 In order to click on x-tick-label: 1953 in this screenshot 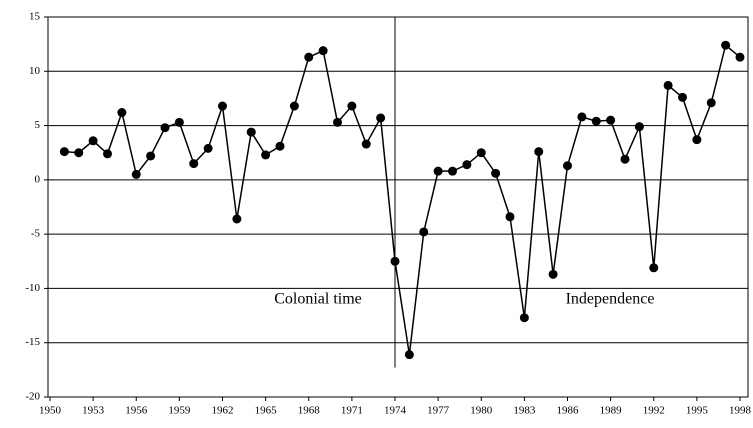, I will do `click(93, 411)`.